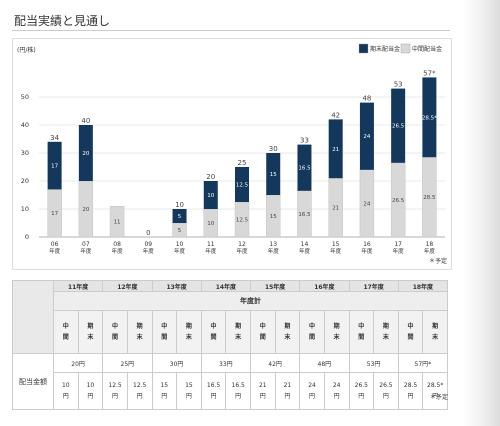  I want to click on year-total-value: 57円*, so click(423, 363).